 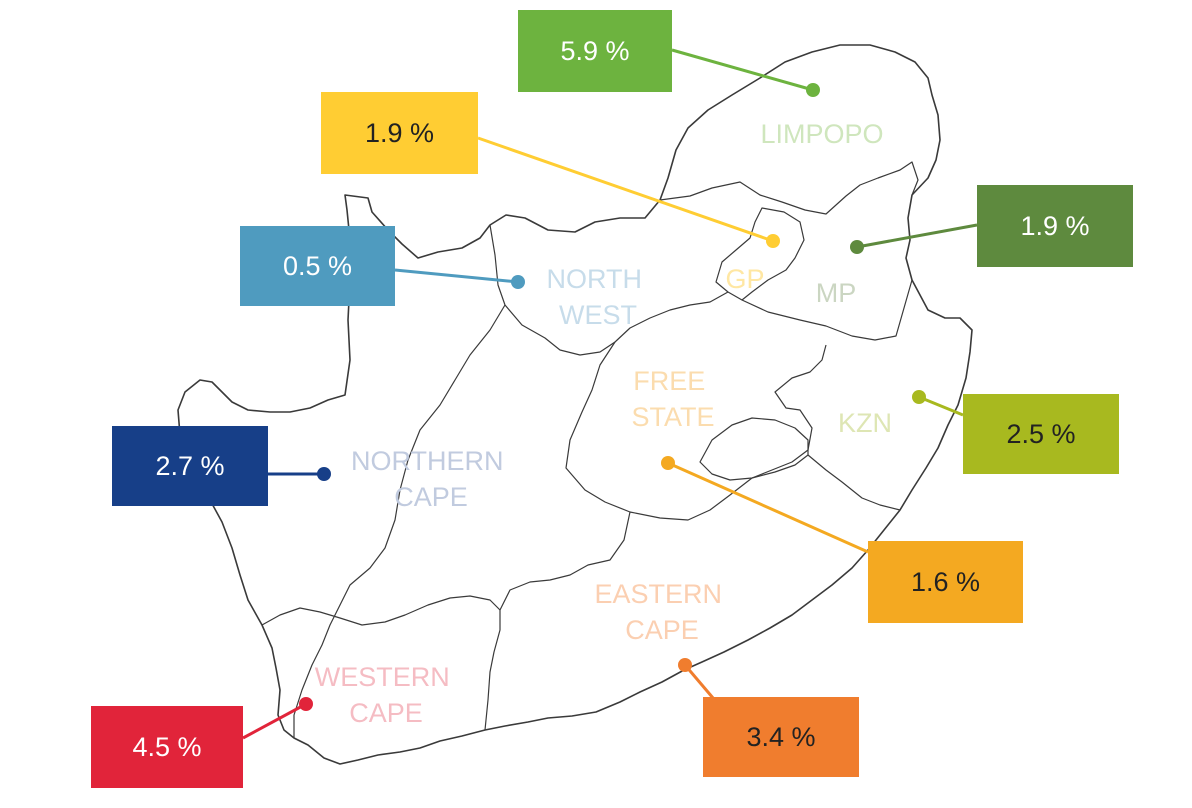 I want to click on leader-line-mp, so click(x=917, y=236).